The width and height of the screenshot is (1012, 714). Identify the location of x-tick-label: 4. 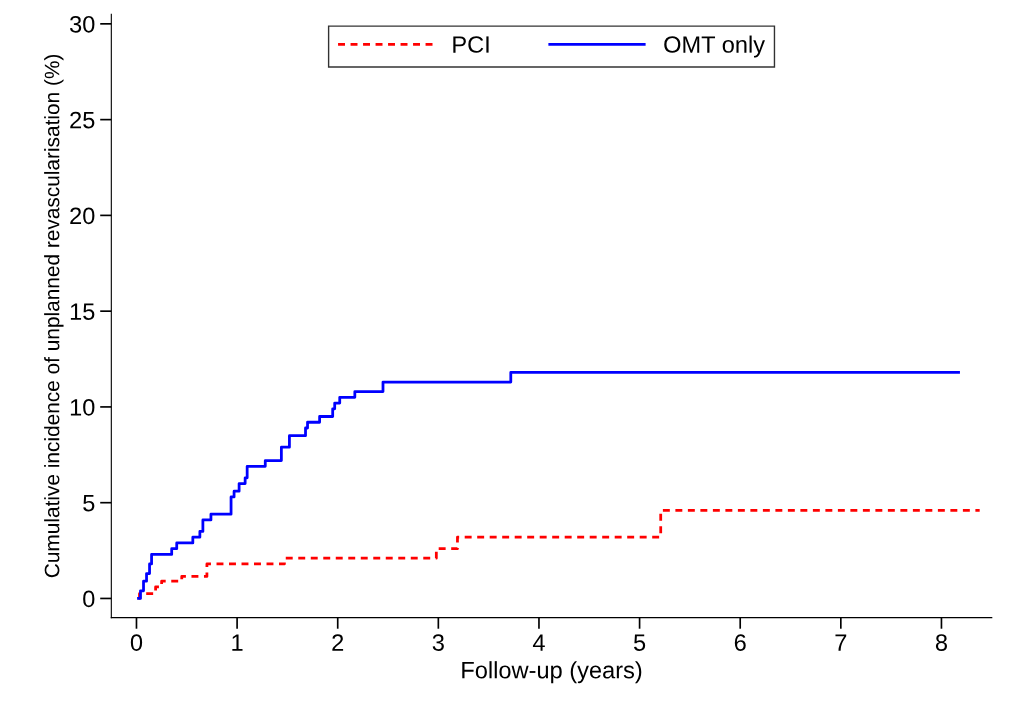
(538, 642).